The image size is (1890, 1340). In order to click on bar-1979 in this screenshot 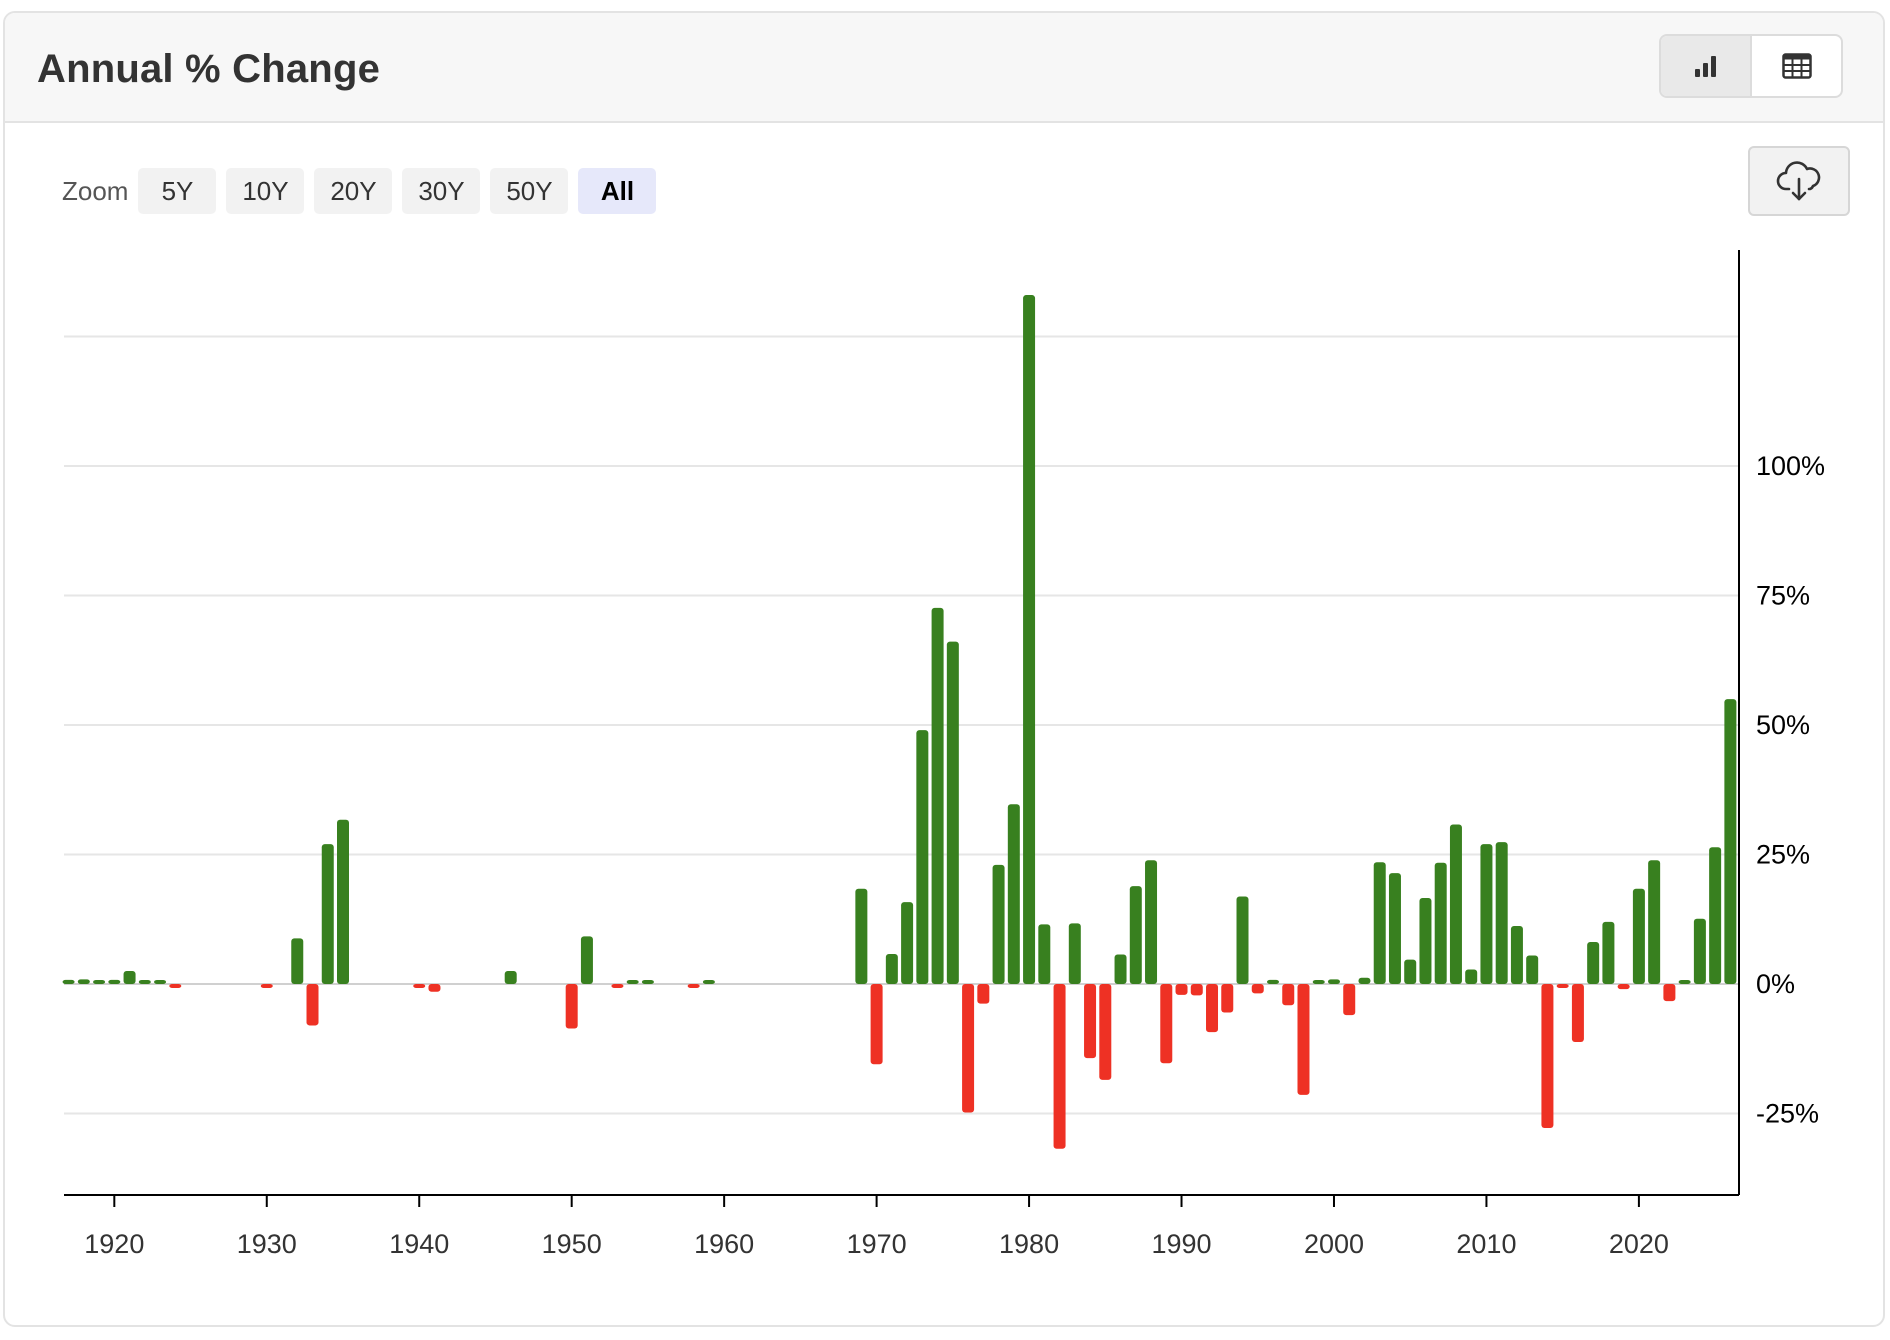, I will do `click(1013, 894)`.